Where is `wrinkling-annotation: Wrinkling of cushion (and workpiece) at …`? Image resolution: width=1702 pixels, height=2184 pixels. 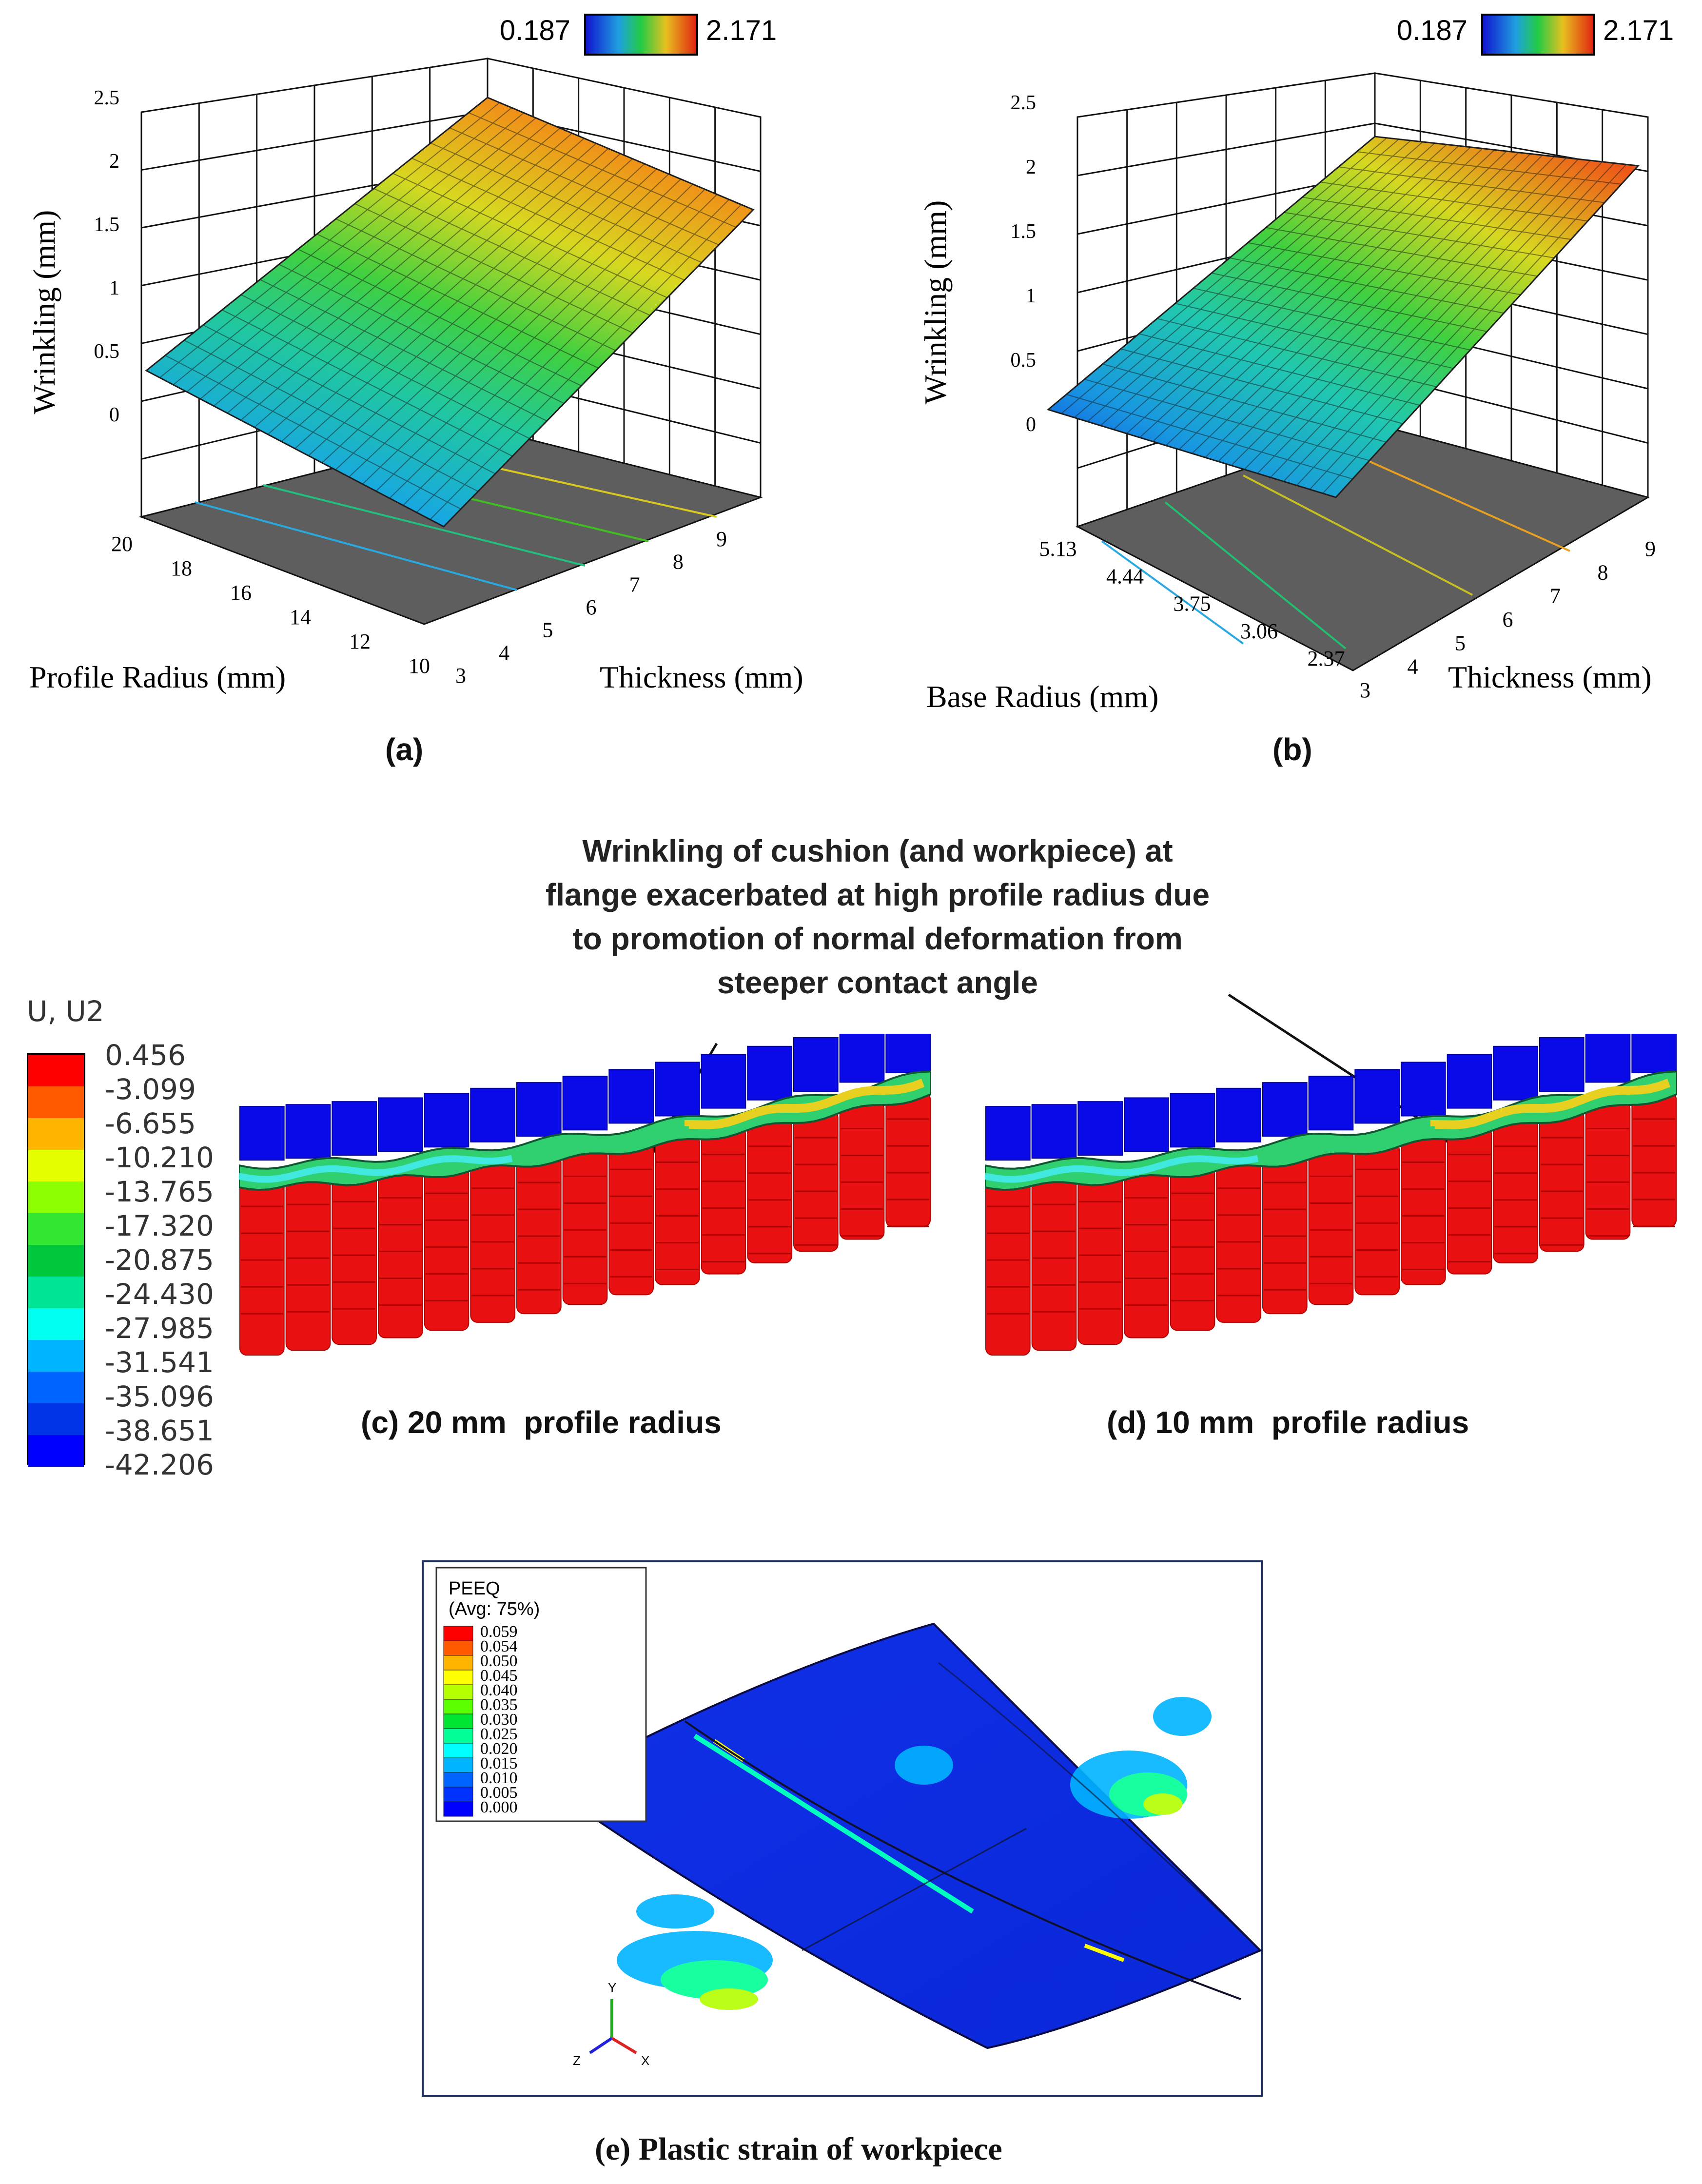 wrinkling-annotation: Wrinkling of cushion (and workpiece) at … is located at coordinates (878, 916).